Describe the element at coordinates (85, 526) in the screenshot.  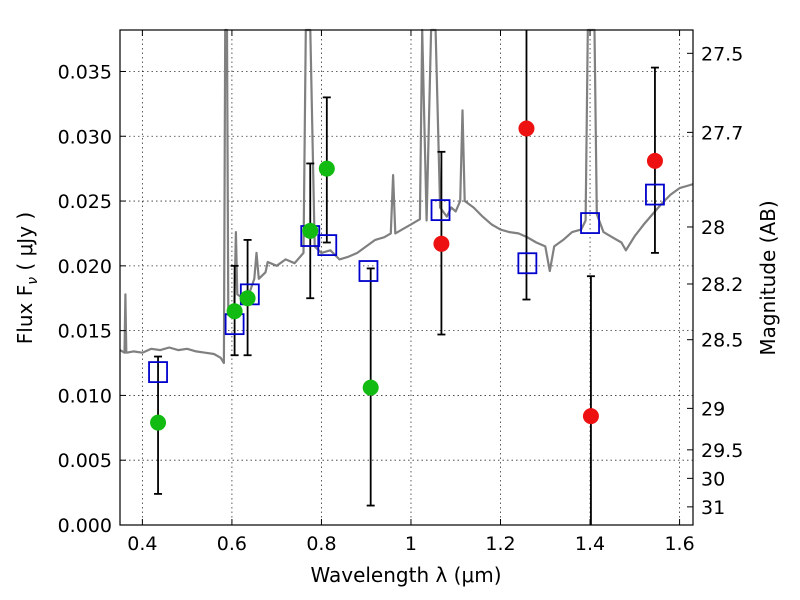
I see `y-tick-label: 0.000` at that location.